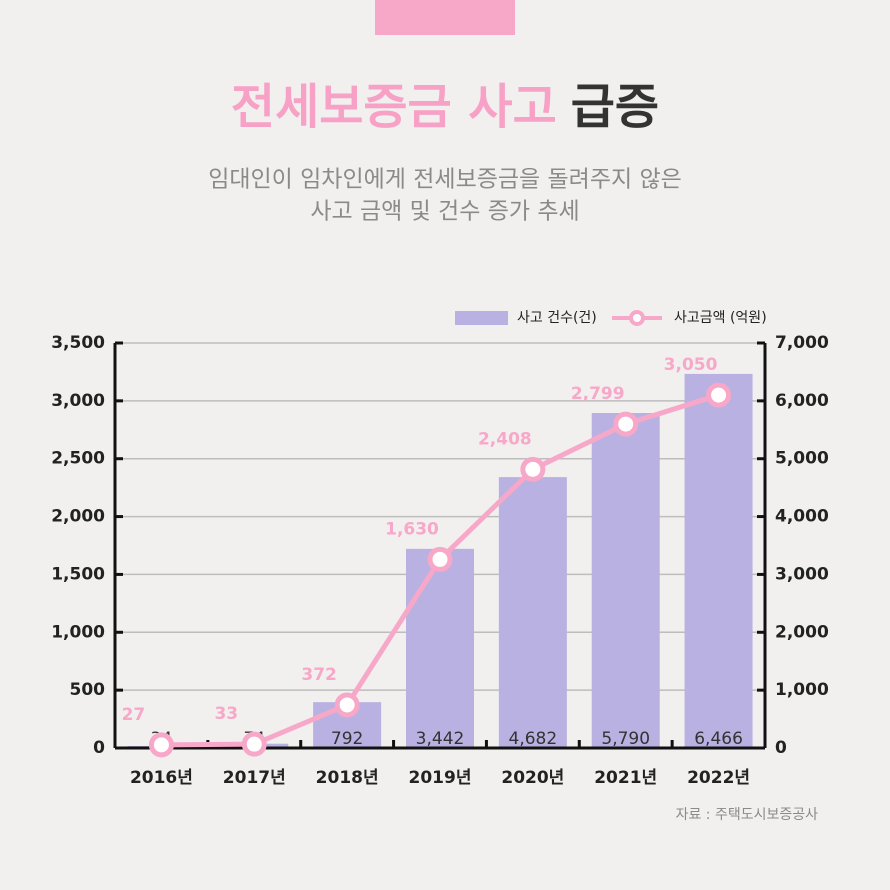  Describe the element at coordinates (802, 459) in the screenshot. I see `y2-tick-label: 5,000` at that location.